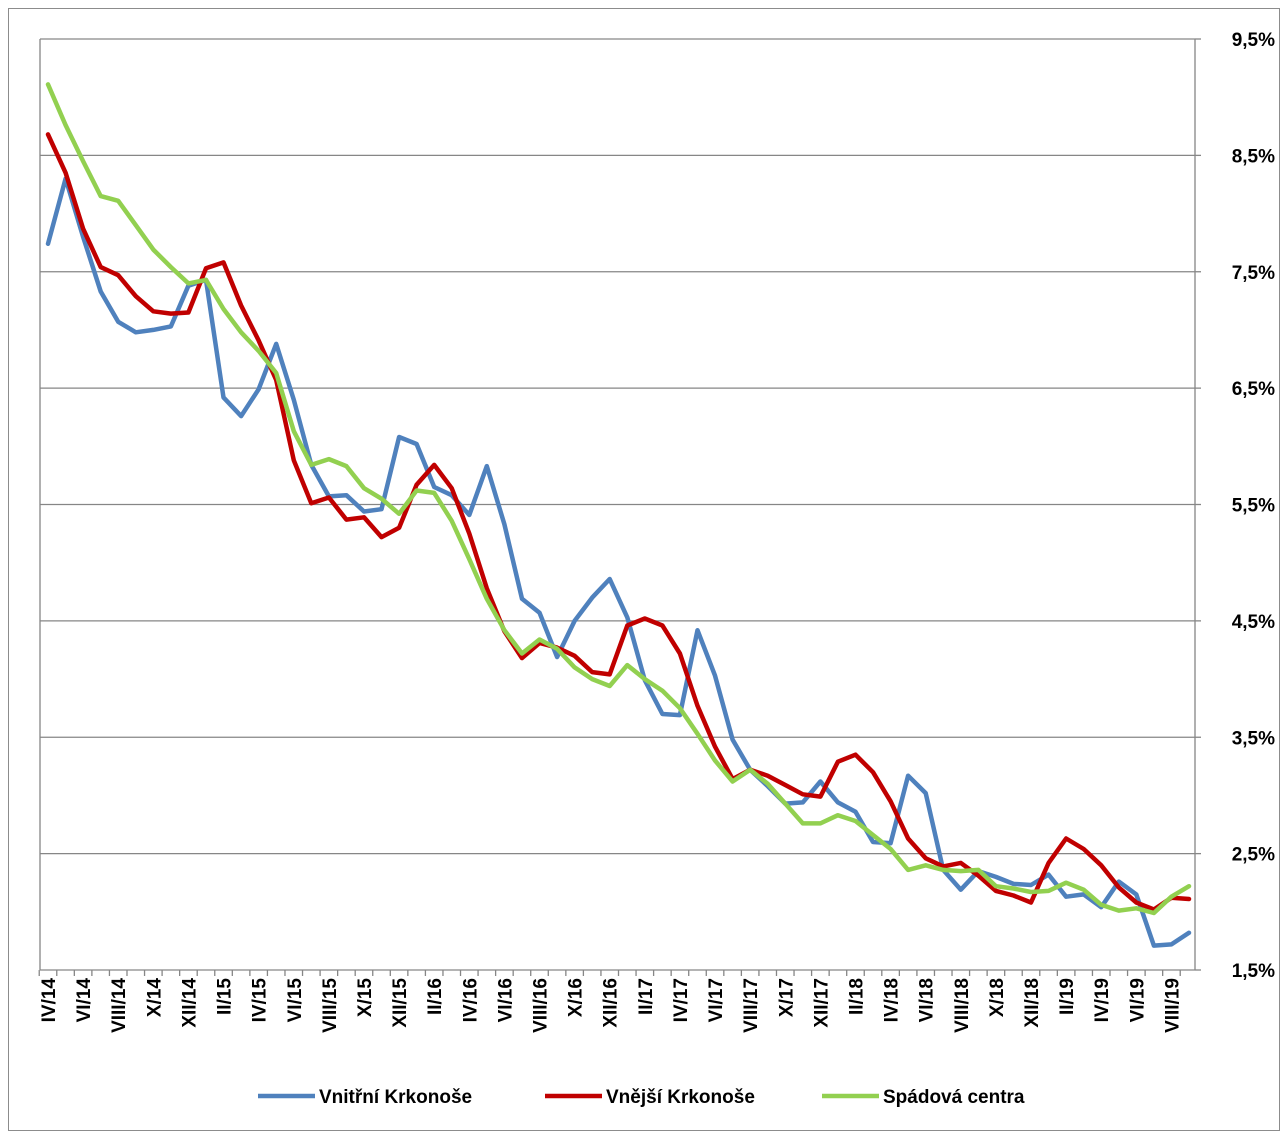  I want to click on y-tick-label: 8,5%, so click(1253, 156).